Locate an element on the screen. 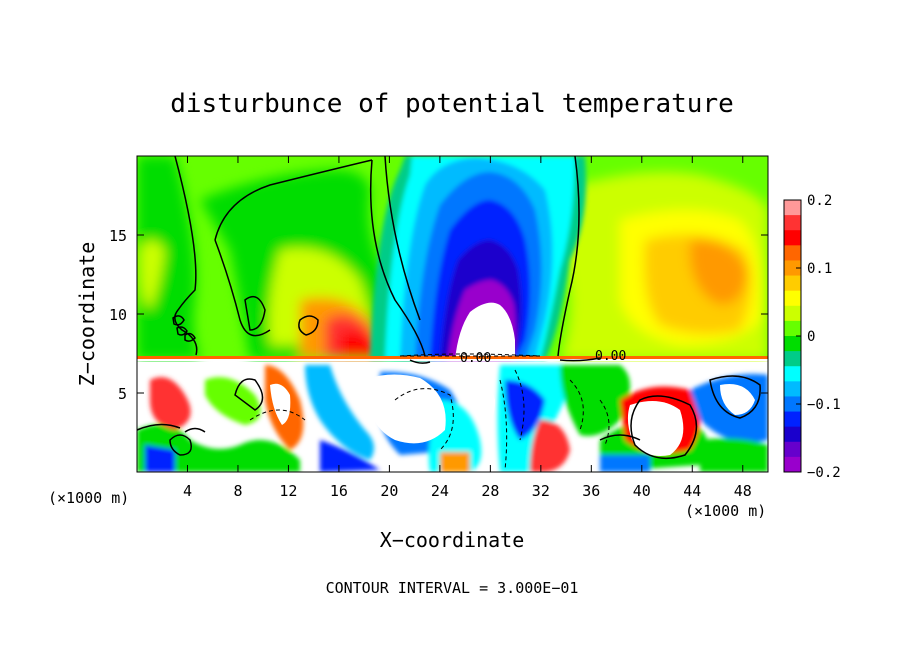  contour-label-2: 0.00 is located at coordinates (610, 356).